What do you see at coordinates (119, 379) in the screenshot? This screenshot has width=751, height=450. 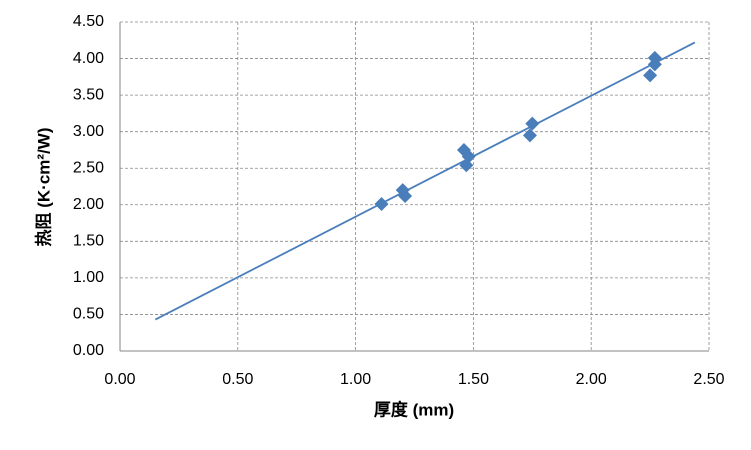 I see `x-tick-label: 0.00` at bounding box center [119, 379].